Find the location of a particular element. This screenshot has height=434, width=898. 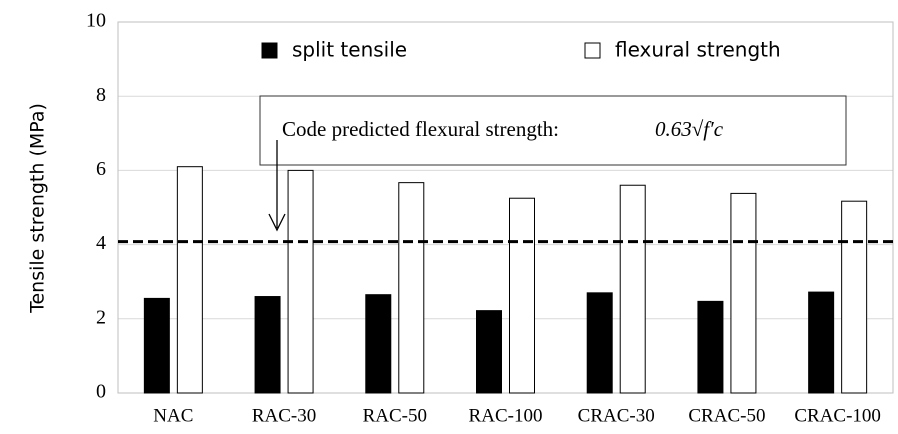

x-tick-label: CRAC-30 is located at coordinates (616, 415).